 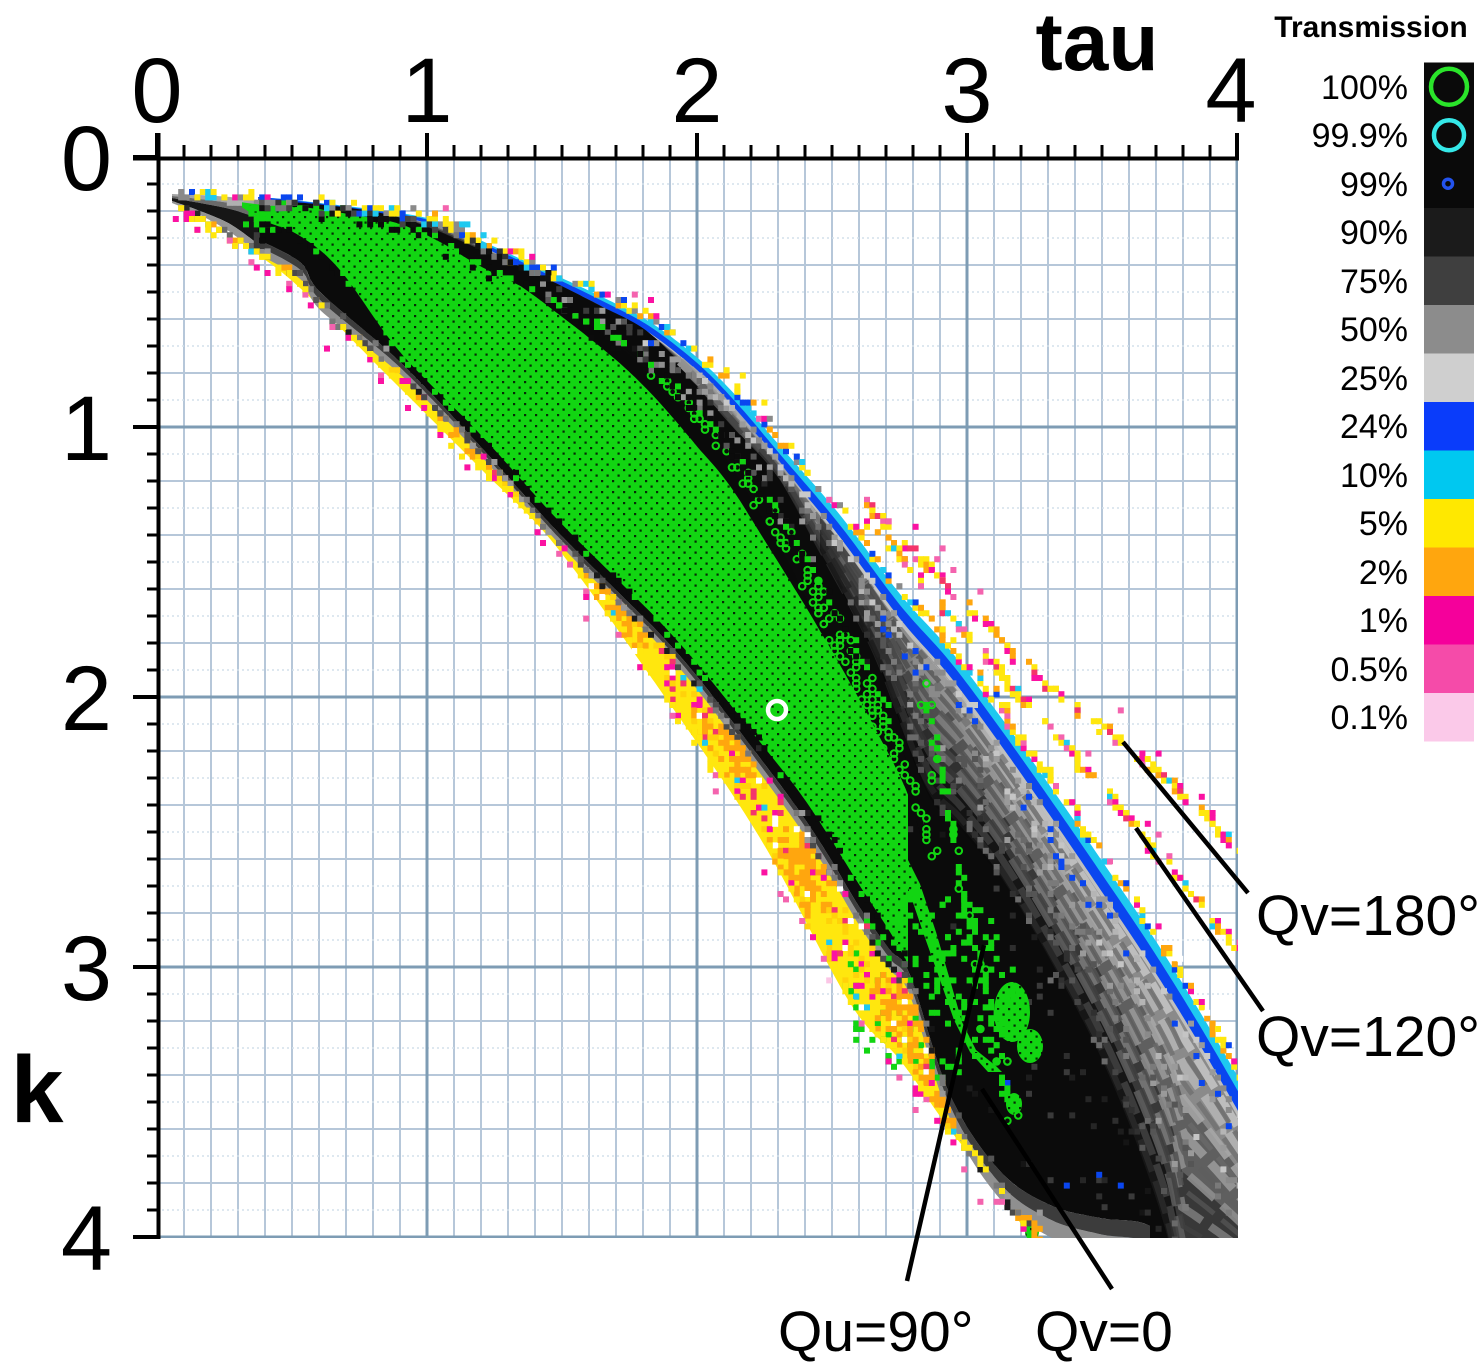 I want to click on svg-text: Qv=0, so click(x=1104, y=1332).